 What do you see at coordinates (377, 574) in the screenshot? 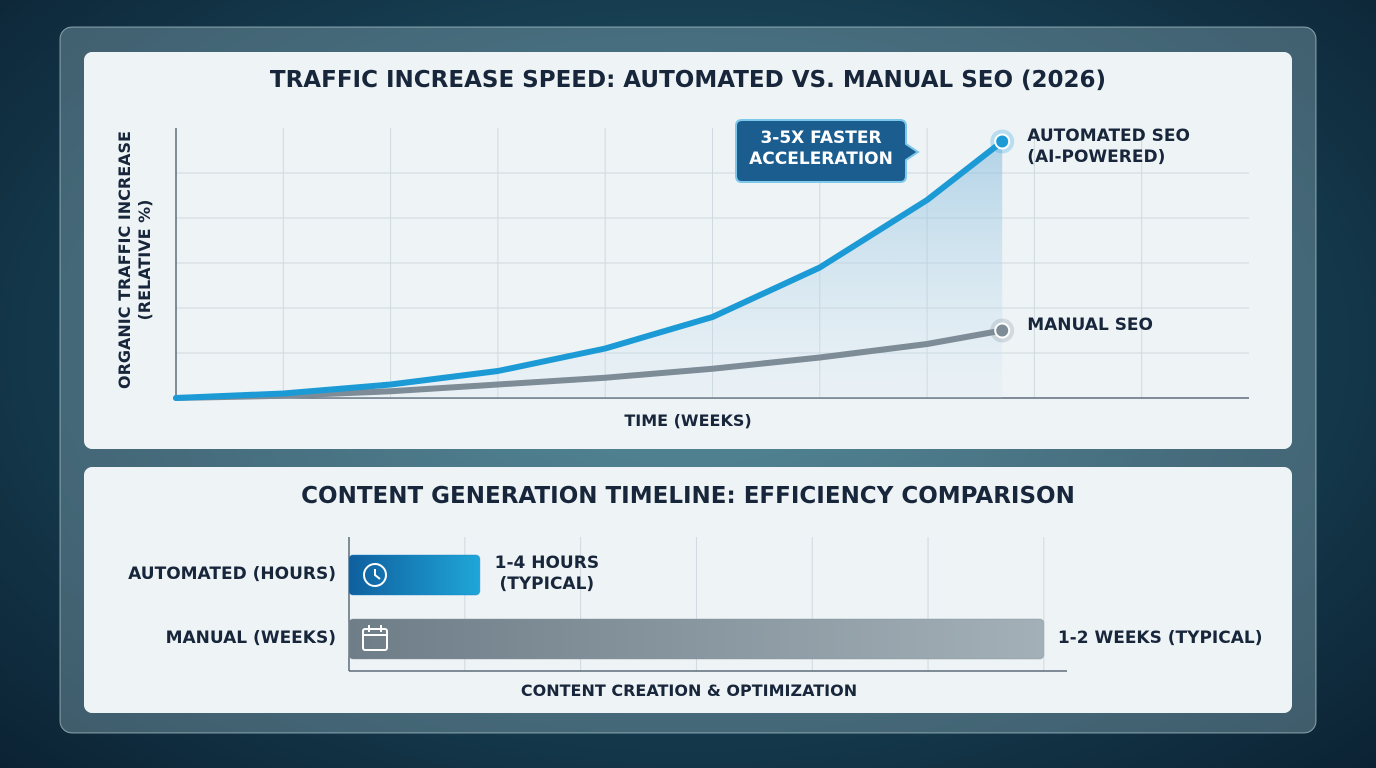
I see `clock-hands` at bounding box center [377, 574].